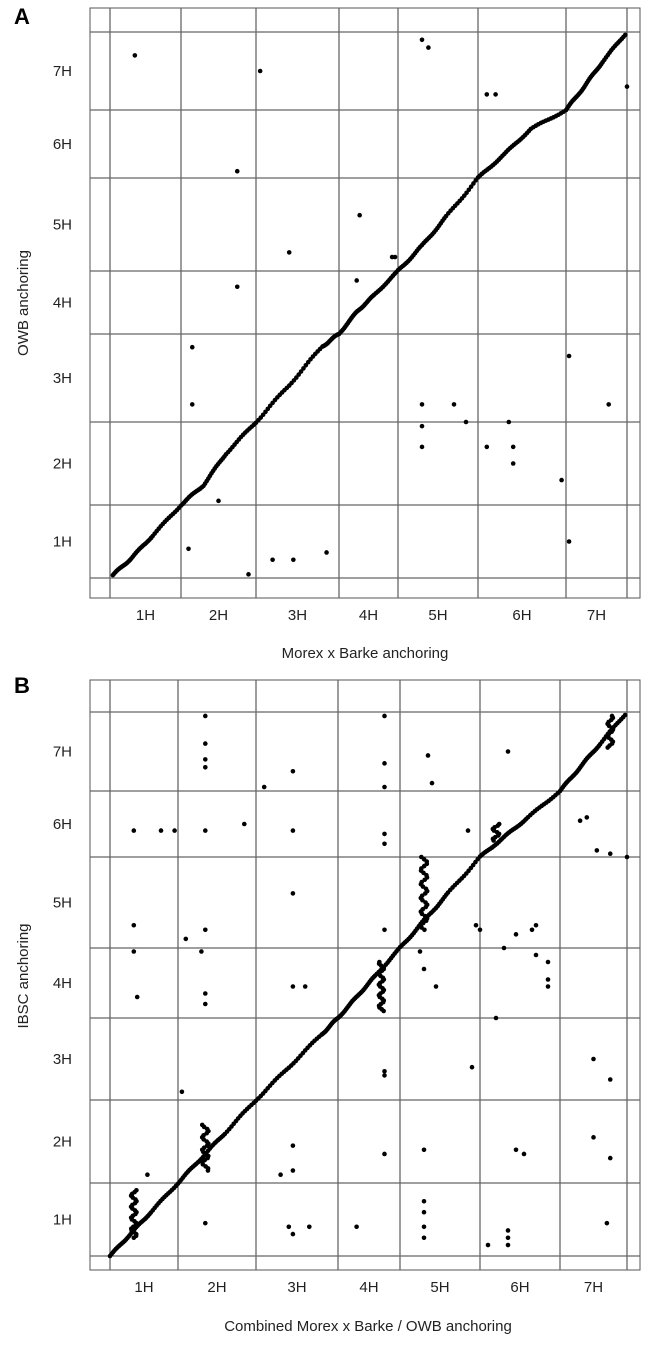 This screenshot has width=648, height=1347. What do you see at coordinates (22, 16) in the screenshot?
I see `panel-a-letter: A` at bounding box center [22, 16].